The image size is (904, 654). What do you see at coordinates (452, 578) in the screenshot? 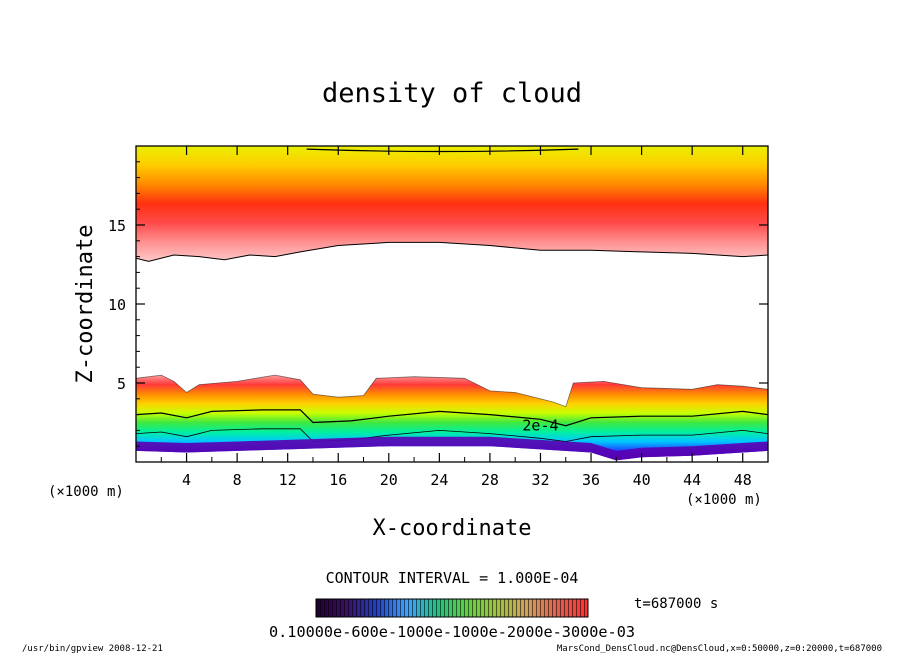
I see `contour-interval-text: CONTOUR INTERVAL = 1.000E-04` at bounding box center [452, 578].